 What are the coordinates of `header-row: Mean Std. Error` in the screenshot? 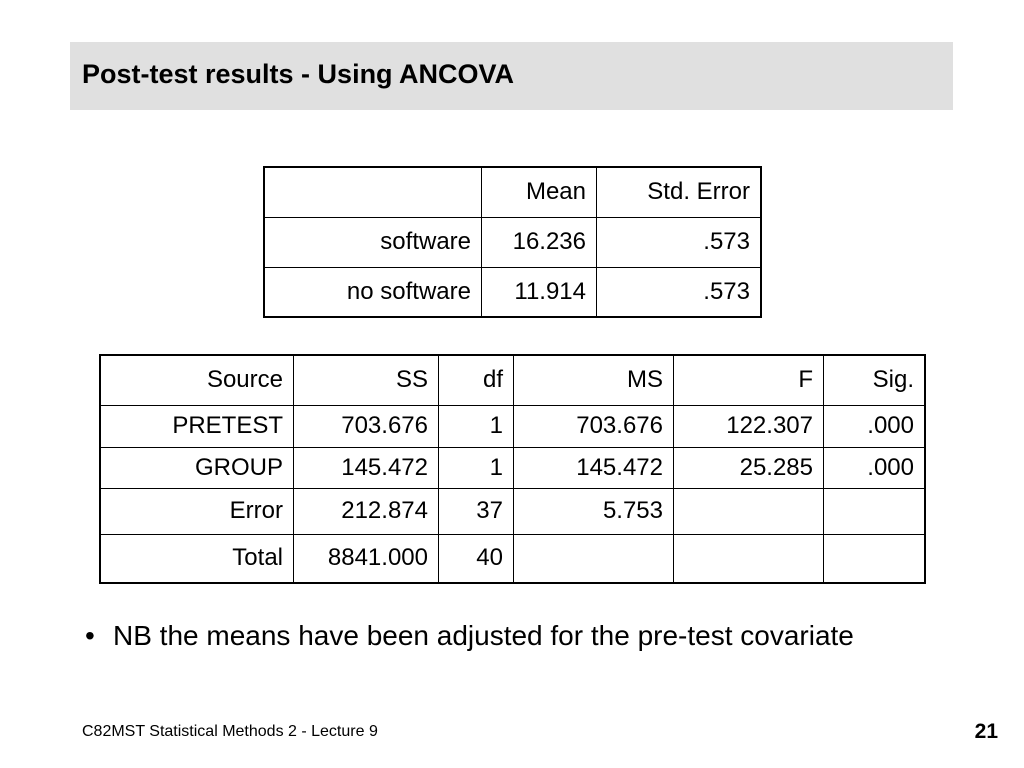 It's located at (512, 192).